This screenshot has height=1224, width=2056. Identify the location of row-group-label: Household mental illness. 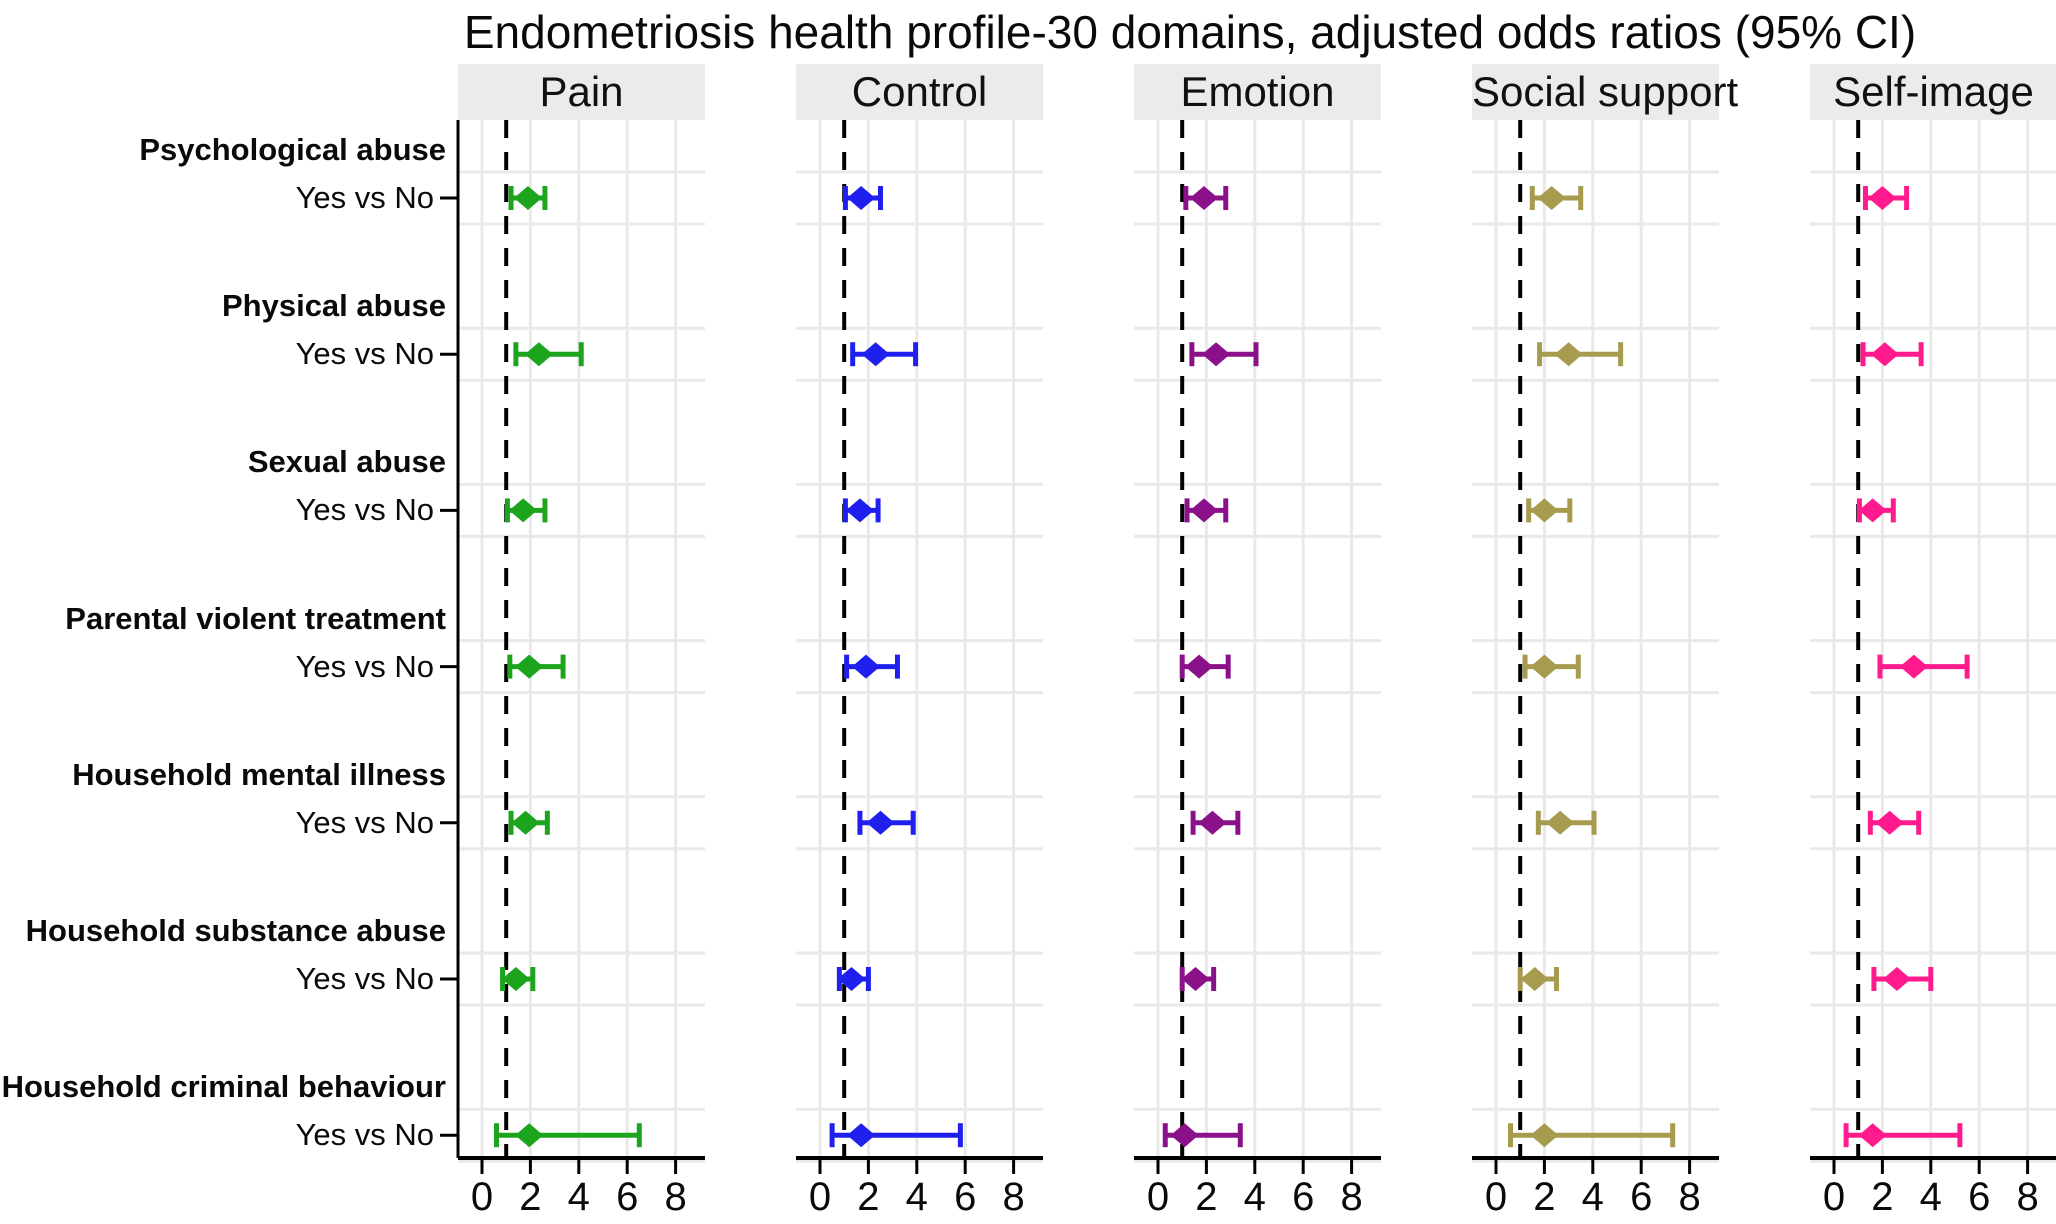
(259, 774).